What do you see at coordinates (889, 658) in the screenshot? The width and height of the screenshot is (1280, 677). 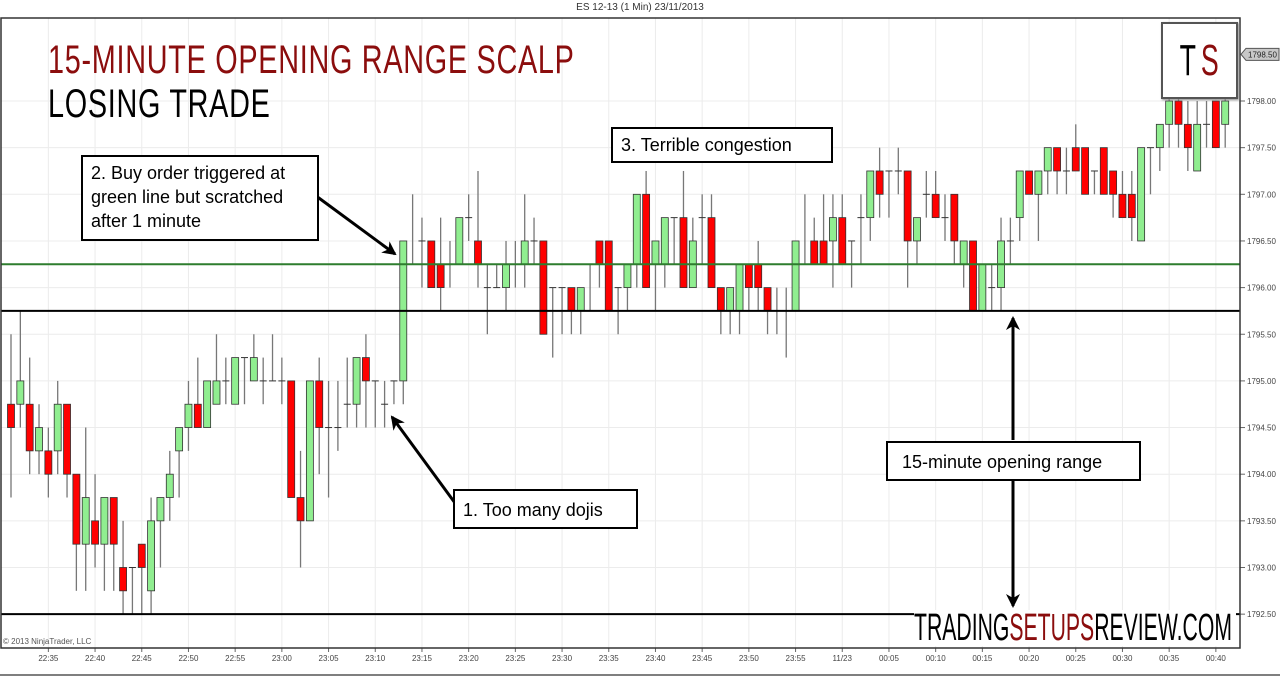 I see `x-tick-label: 00:05` at bounding box center [889, 658].